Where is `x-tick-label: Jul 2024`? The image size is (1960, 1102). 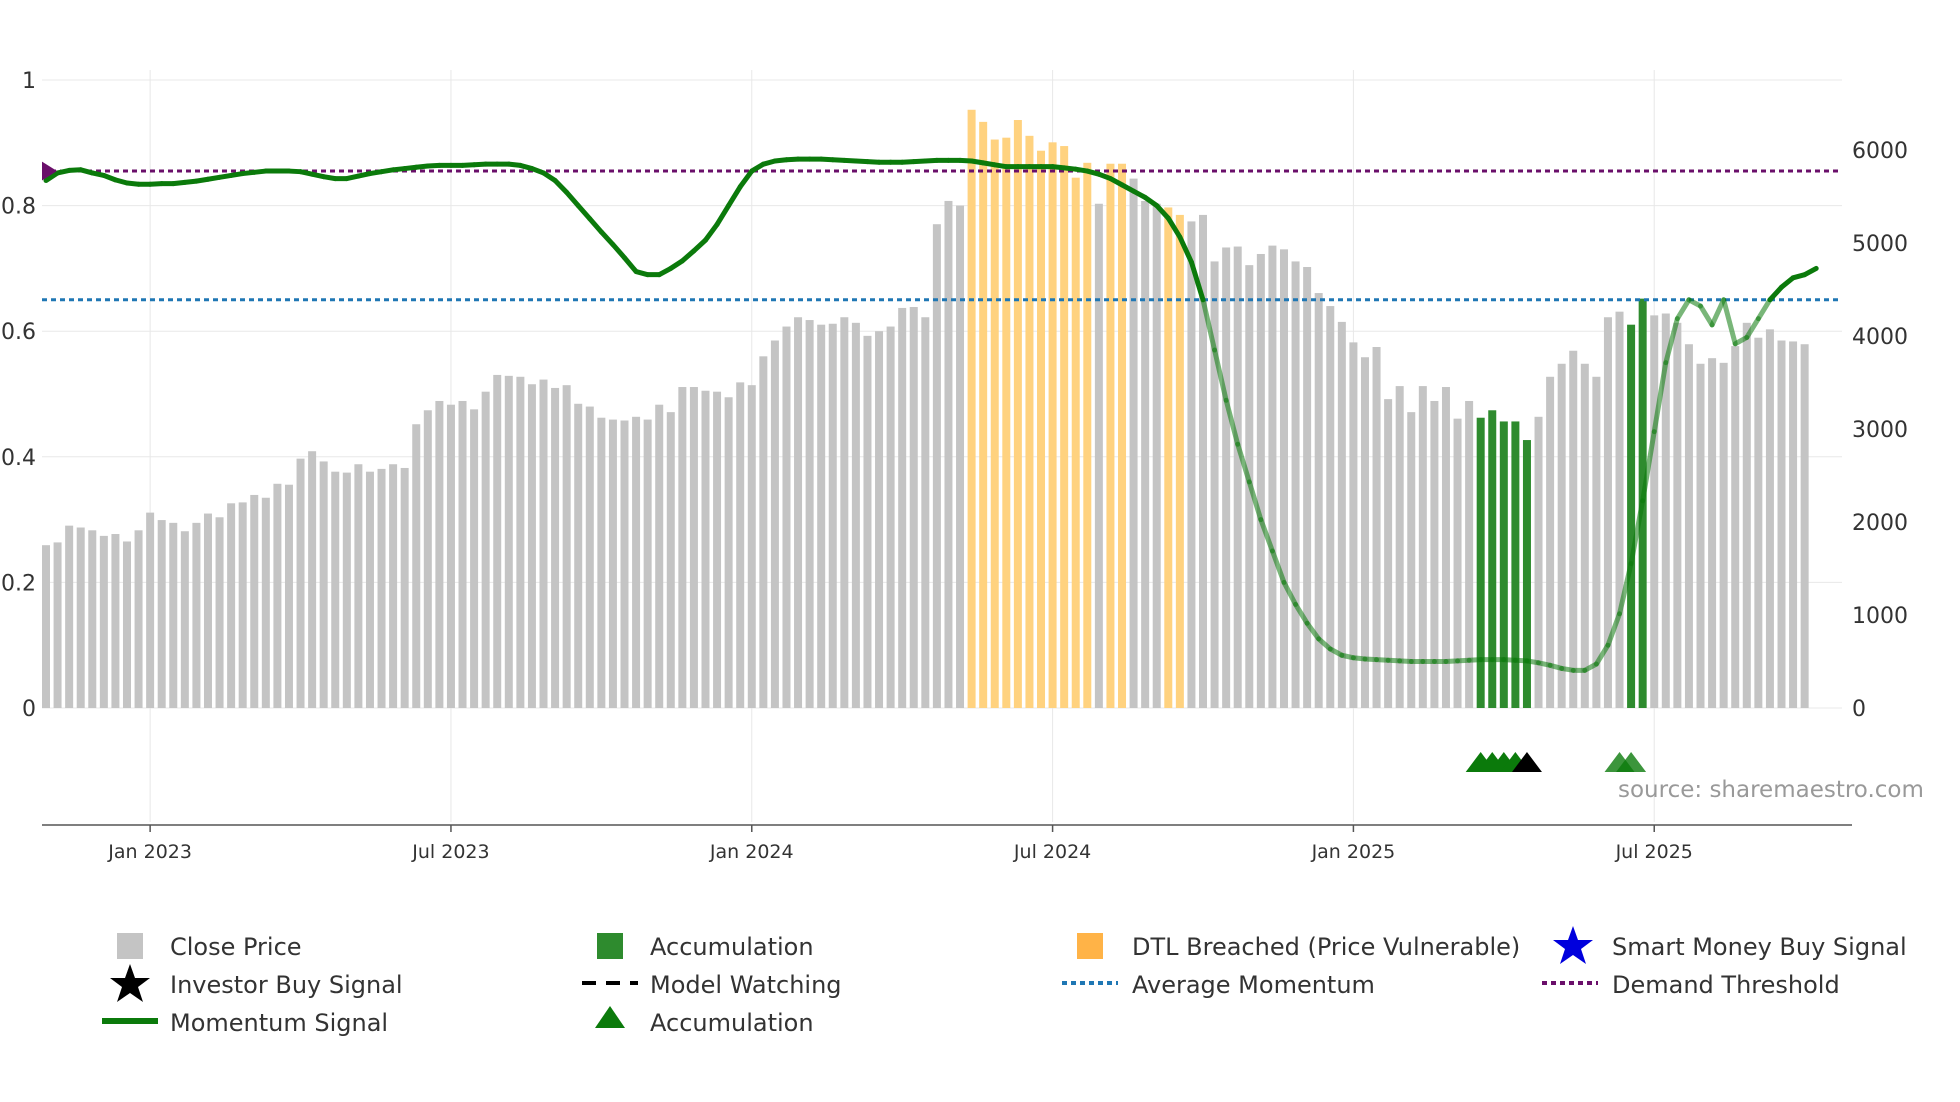
x-tick-label: Jul 2024 is located at coordinates (1052, 852).